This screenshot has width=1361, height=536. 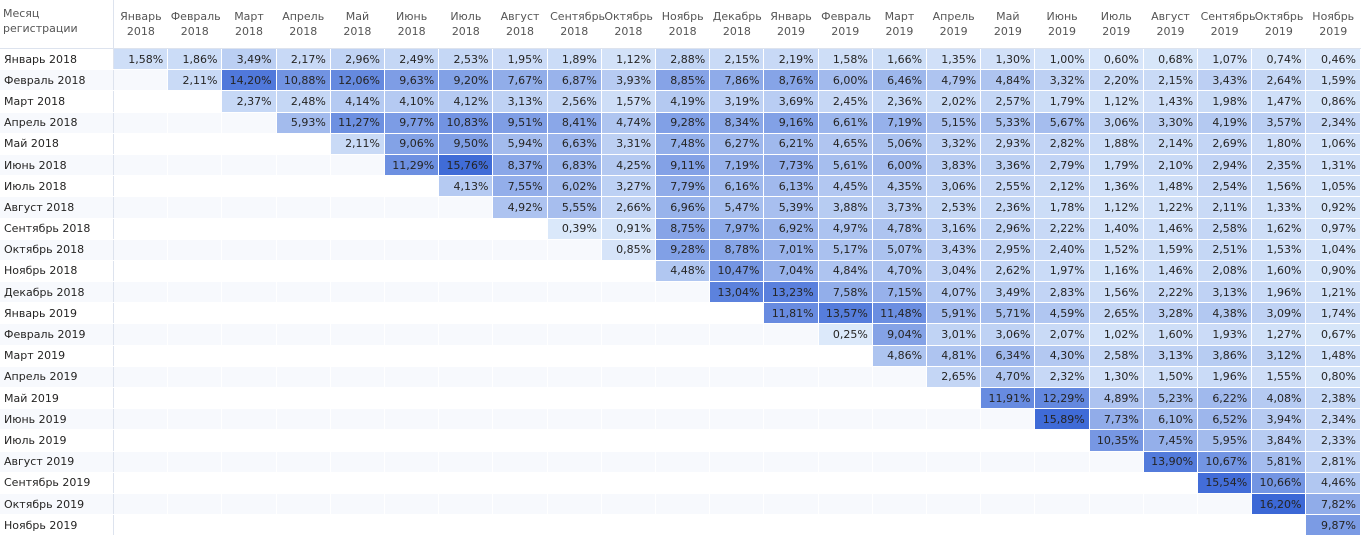 I want to click on value-cell: 2,95%, so click(x=1008, y=250).